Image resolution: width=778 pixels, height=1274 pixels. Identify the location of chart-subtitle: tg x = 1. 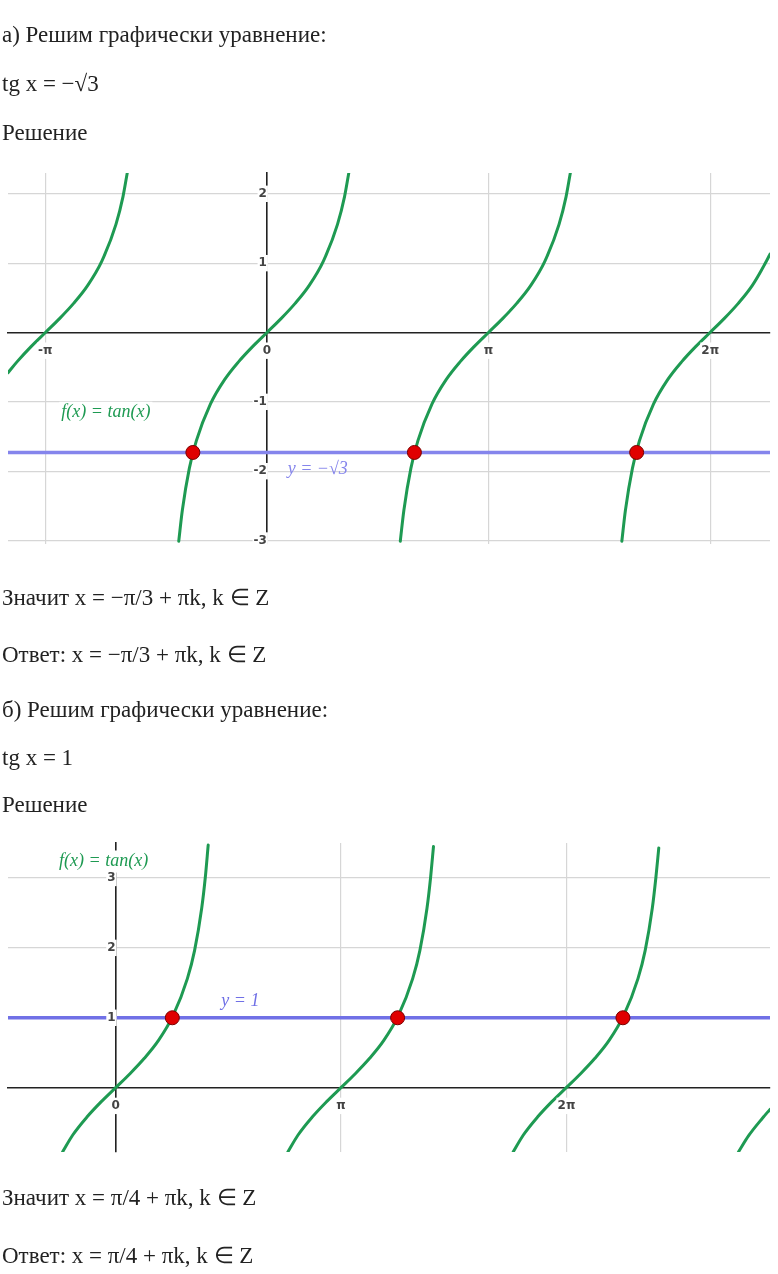
(38, 758).